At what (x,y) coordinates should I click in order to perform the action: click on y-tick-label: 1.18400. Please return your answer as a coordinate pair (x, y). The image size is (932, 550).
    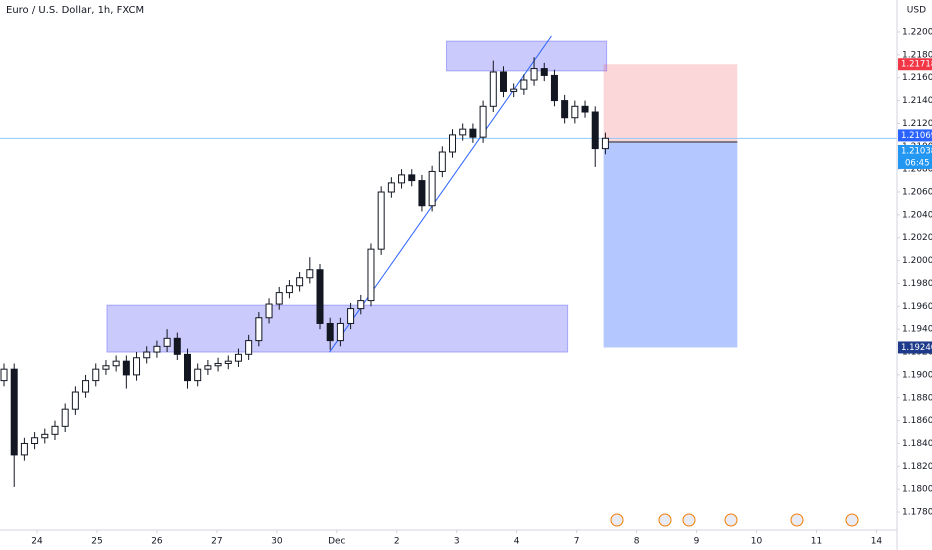
    Looking at the image, I should click on (917, 444).